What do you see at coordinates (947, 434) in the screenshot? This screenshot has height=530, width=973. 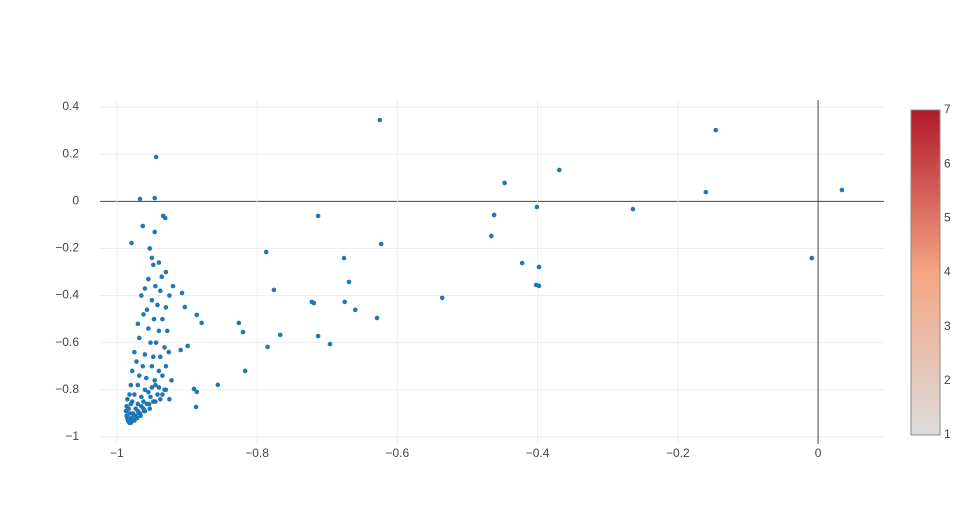 I see `colorbar-tick-label: 1` at bounding box center [947, 434].